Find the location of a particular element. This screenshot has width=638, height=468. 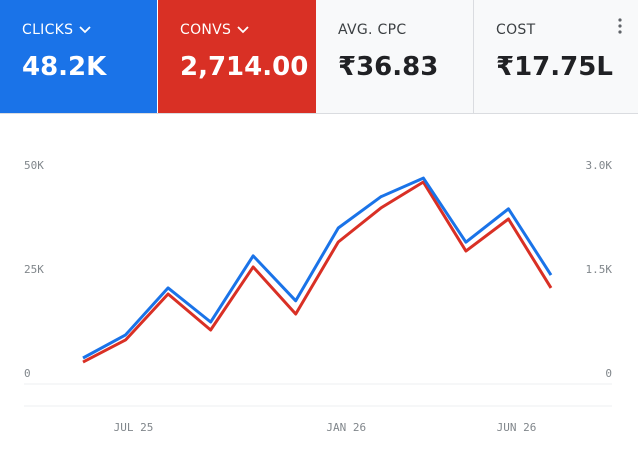

metric-tile: AVG. CPC ₹36.83 is located at coordinates (395, 56).